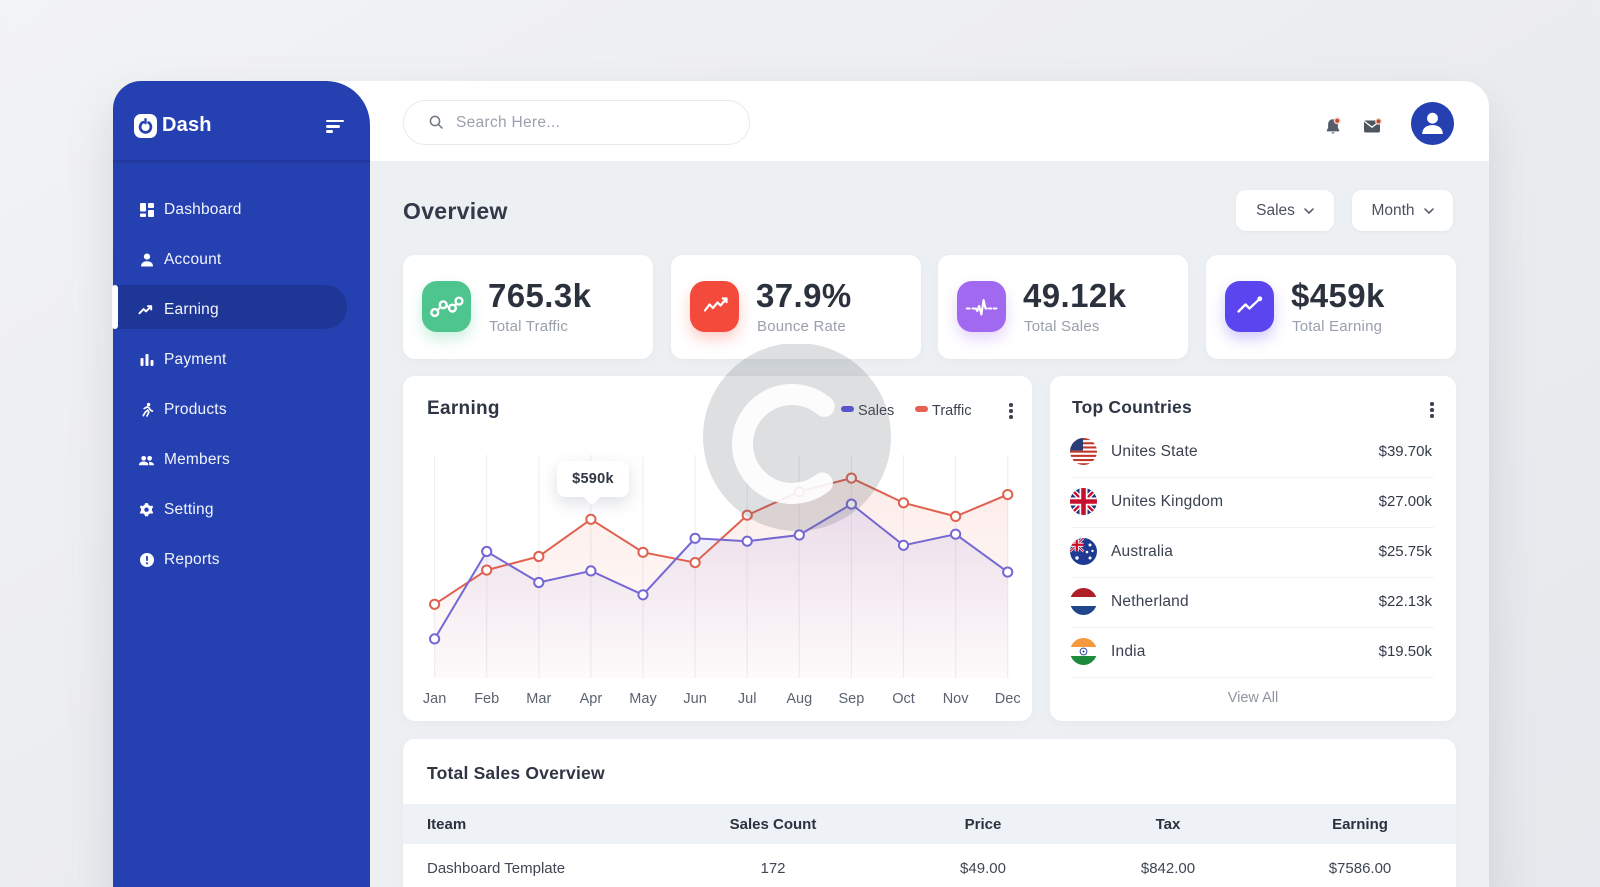  I want to click on svg-text: Jul, so click(747, 699).